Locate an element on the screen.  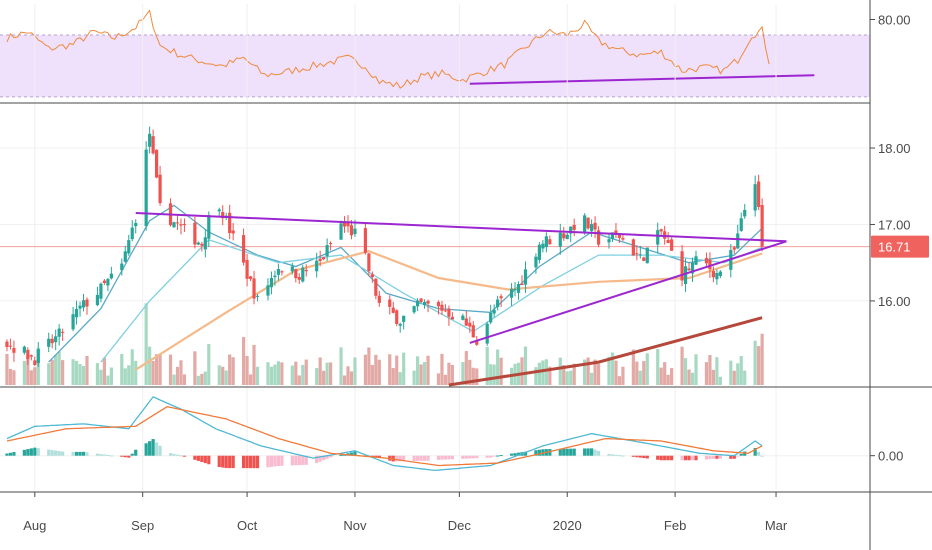
time-axis: Aug Sep Oct Nov Dec 2020 Feb Mar is located at coordinates (405, 512).